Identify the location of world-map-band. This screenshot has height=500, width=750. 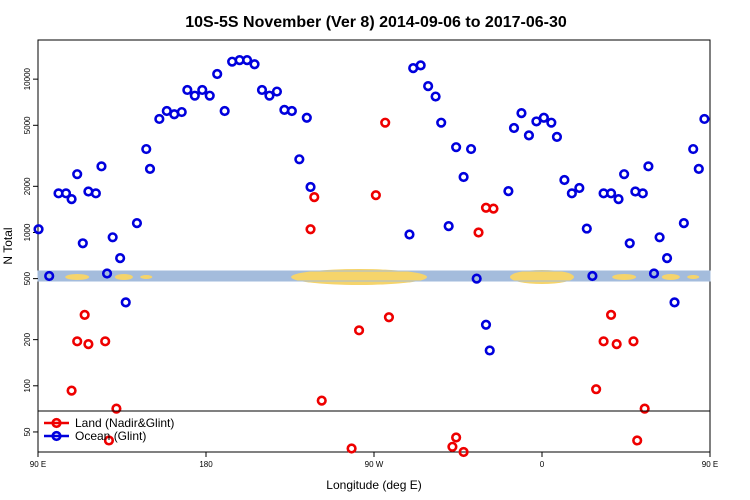
(374, 277).